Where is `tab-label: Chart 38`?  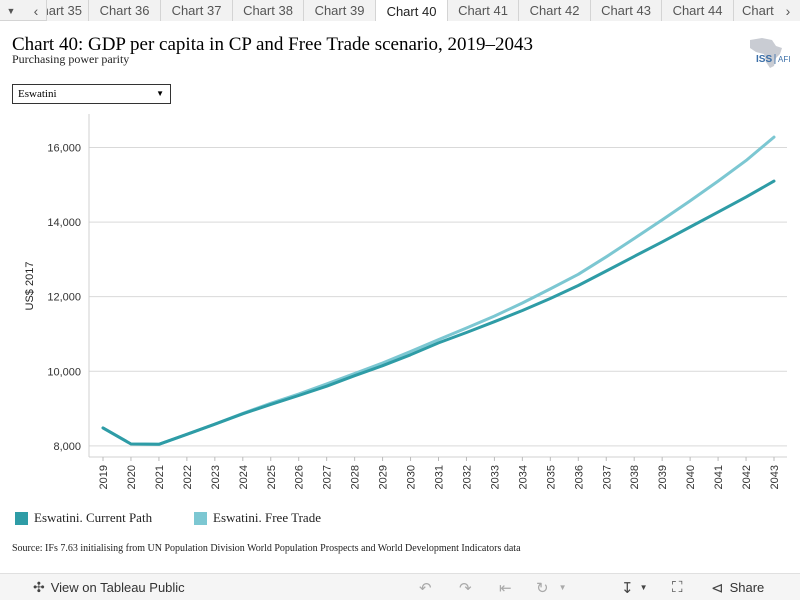
tab-label: Chart 38 is located at coordinates (268, 10).